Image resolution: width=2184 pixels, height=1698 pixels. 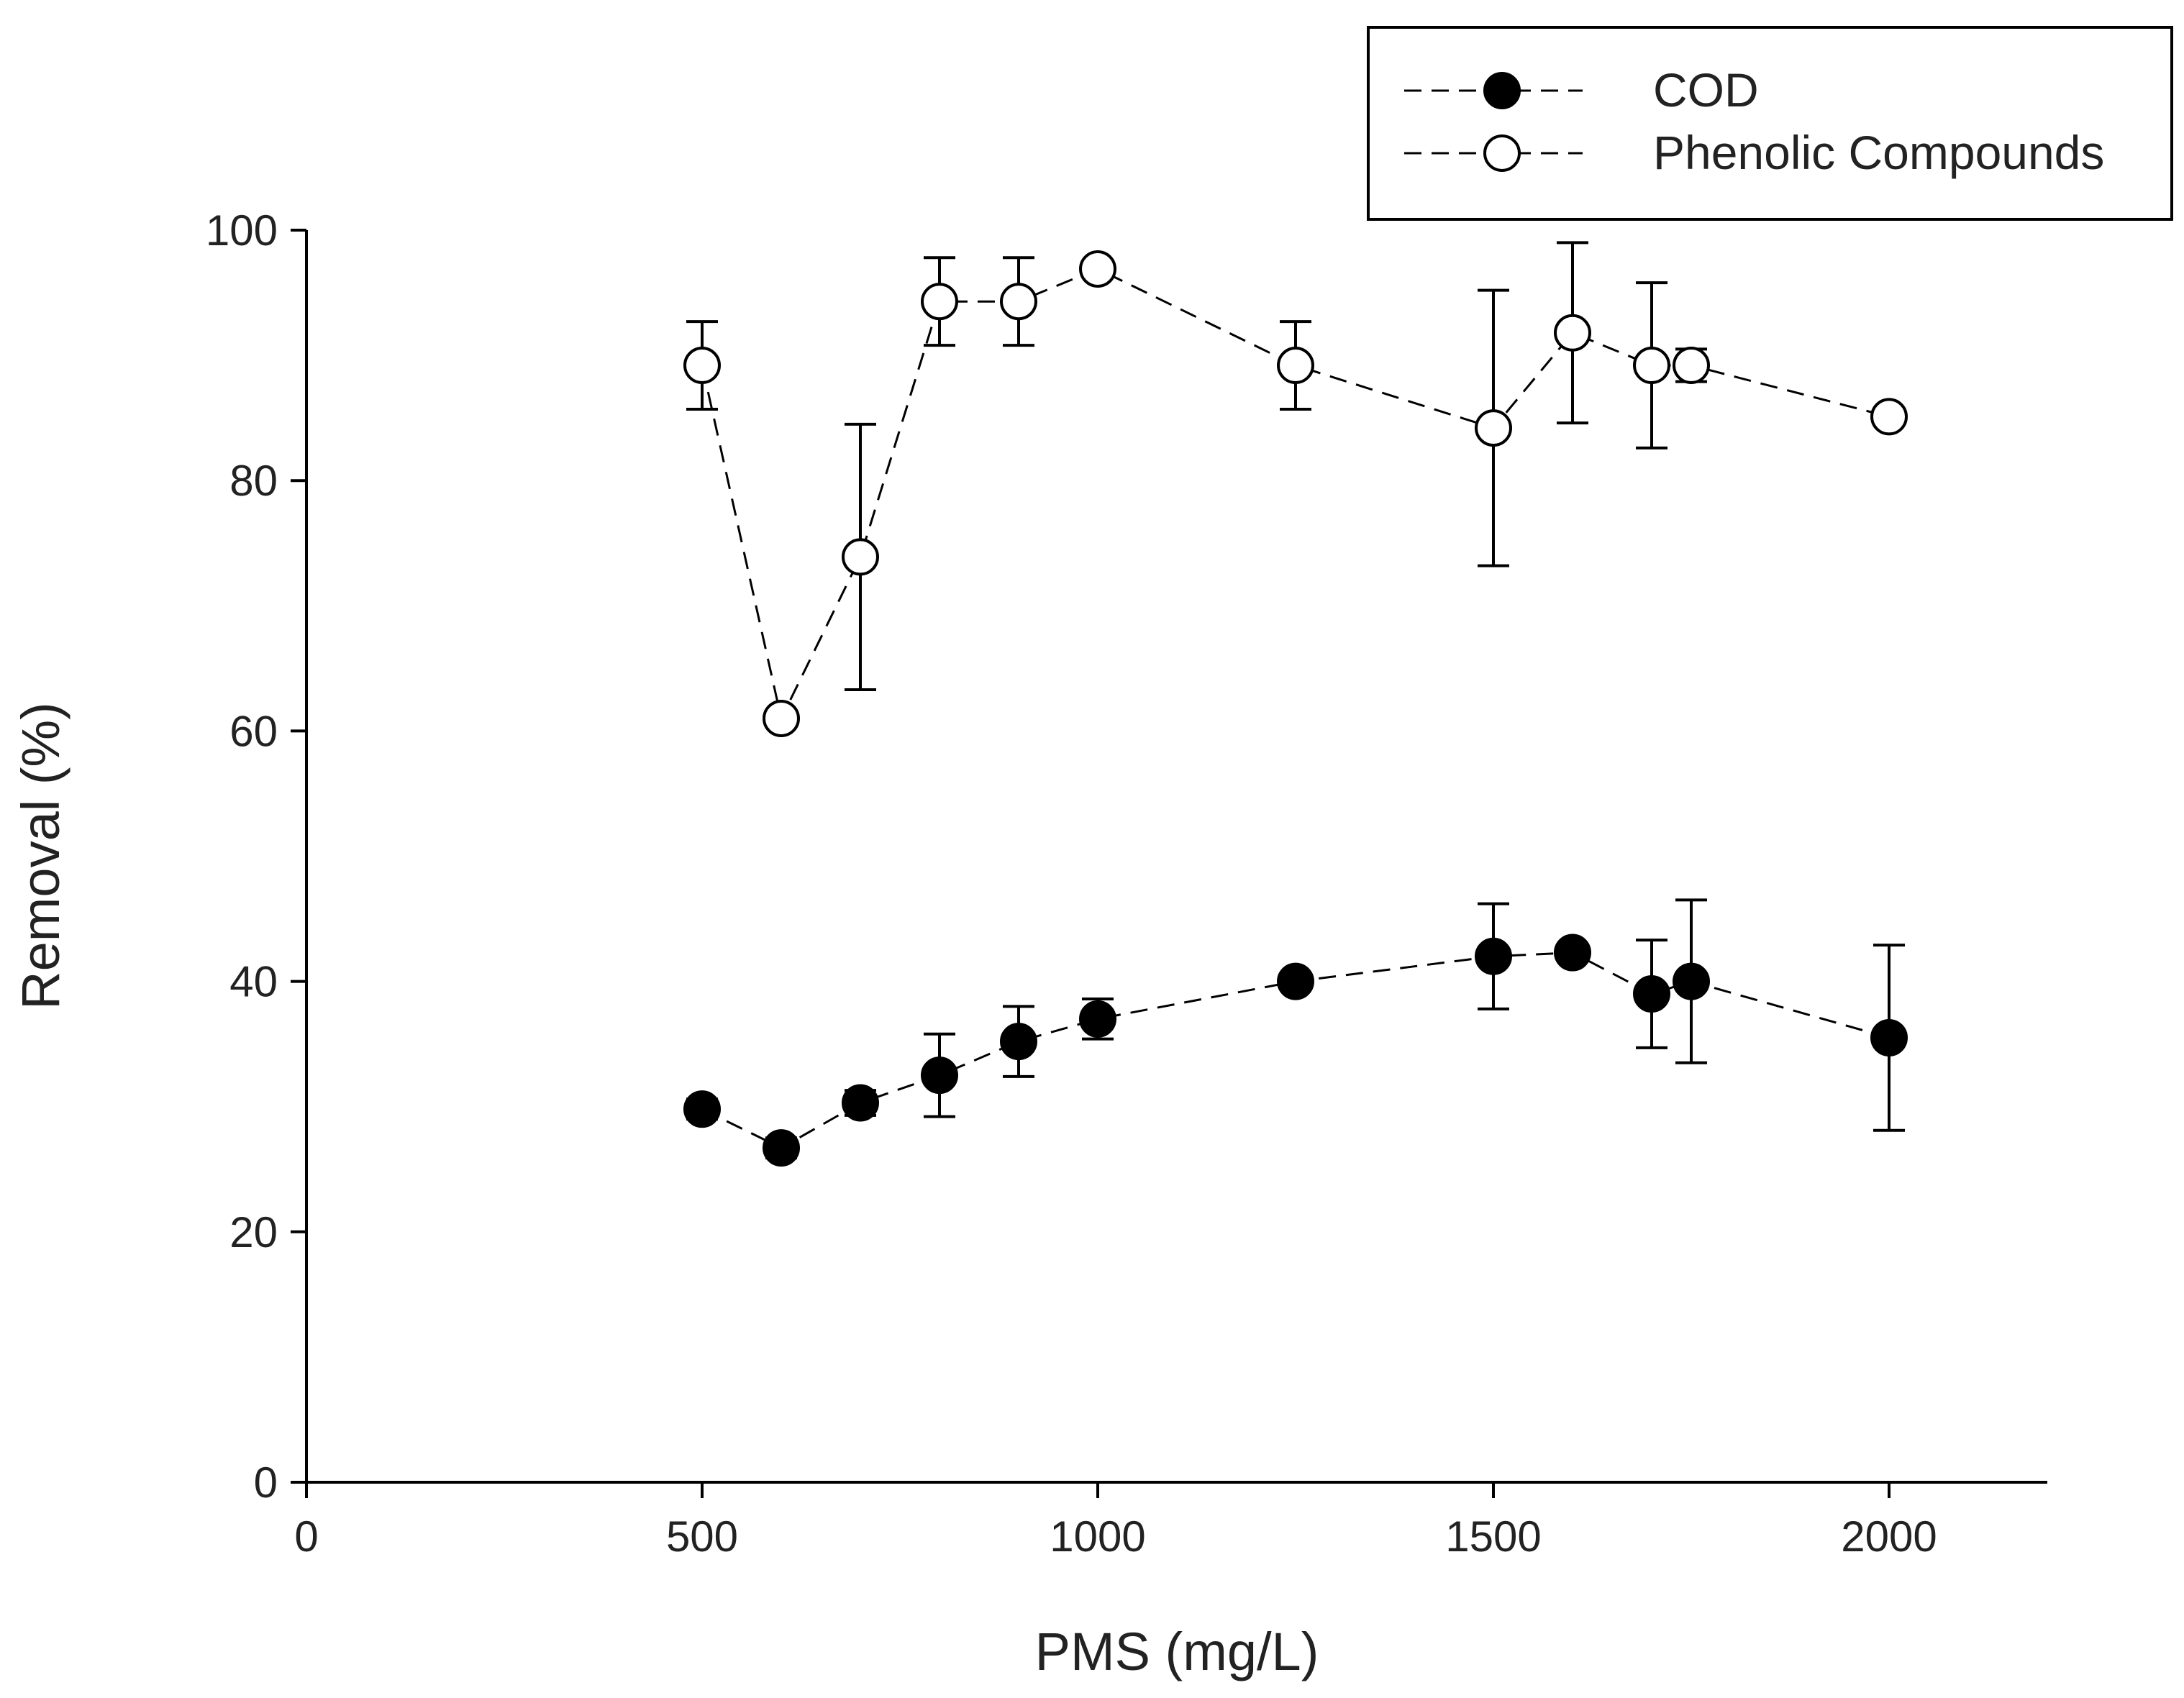 I want to click on legend-entries: COD Phenolic Compounds, so click(x=1754, y=121).